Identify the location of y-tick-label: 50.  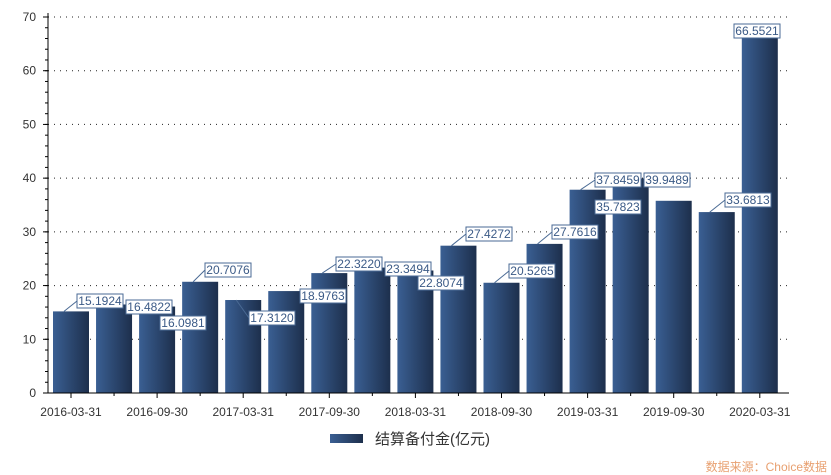
(30, 124).